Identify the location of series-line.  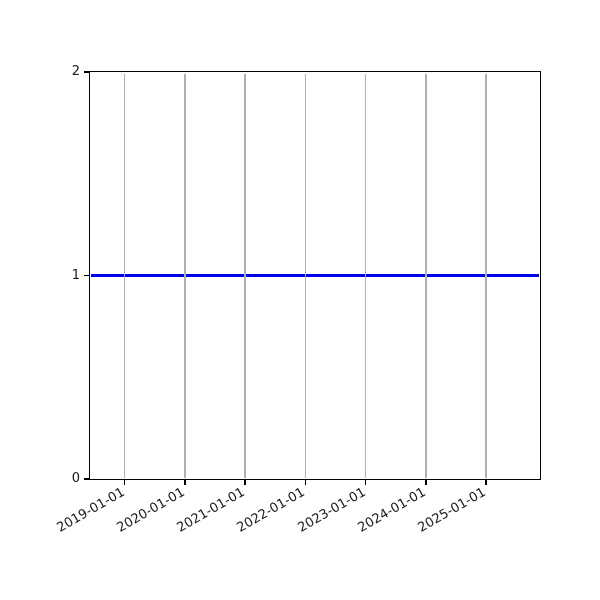
(315, 275).